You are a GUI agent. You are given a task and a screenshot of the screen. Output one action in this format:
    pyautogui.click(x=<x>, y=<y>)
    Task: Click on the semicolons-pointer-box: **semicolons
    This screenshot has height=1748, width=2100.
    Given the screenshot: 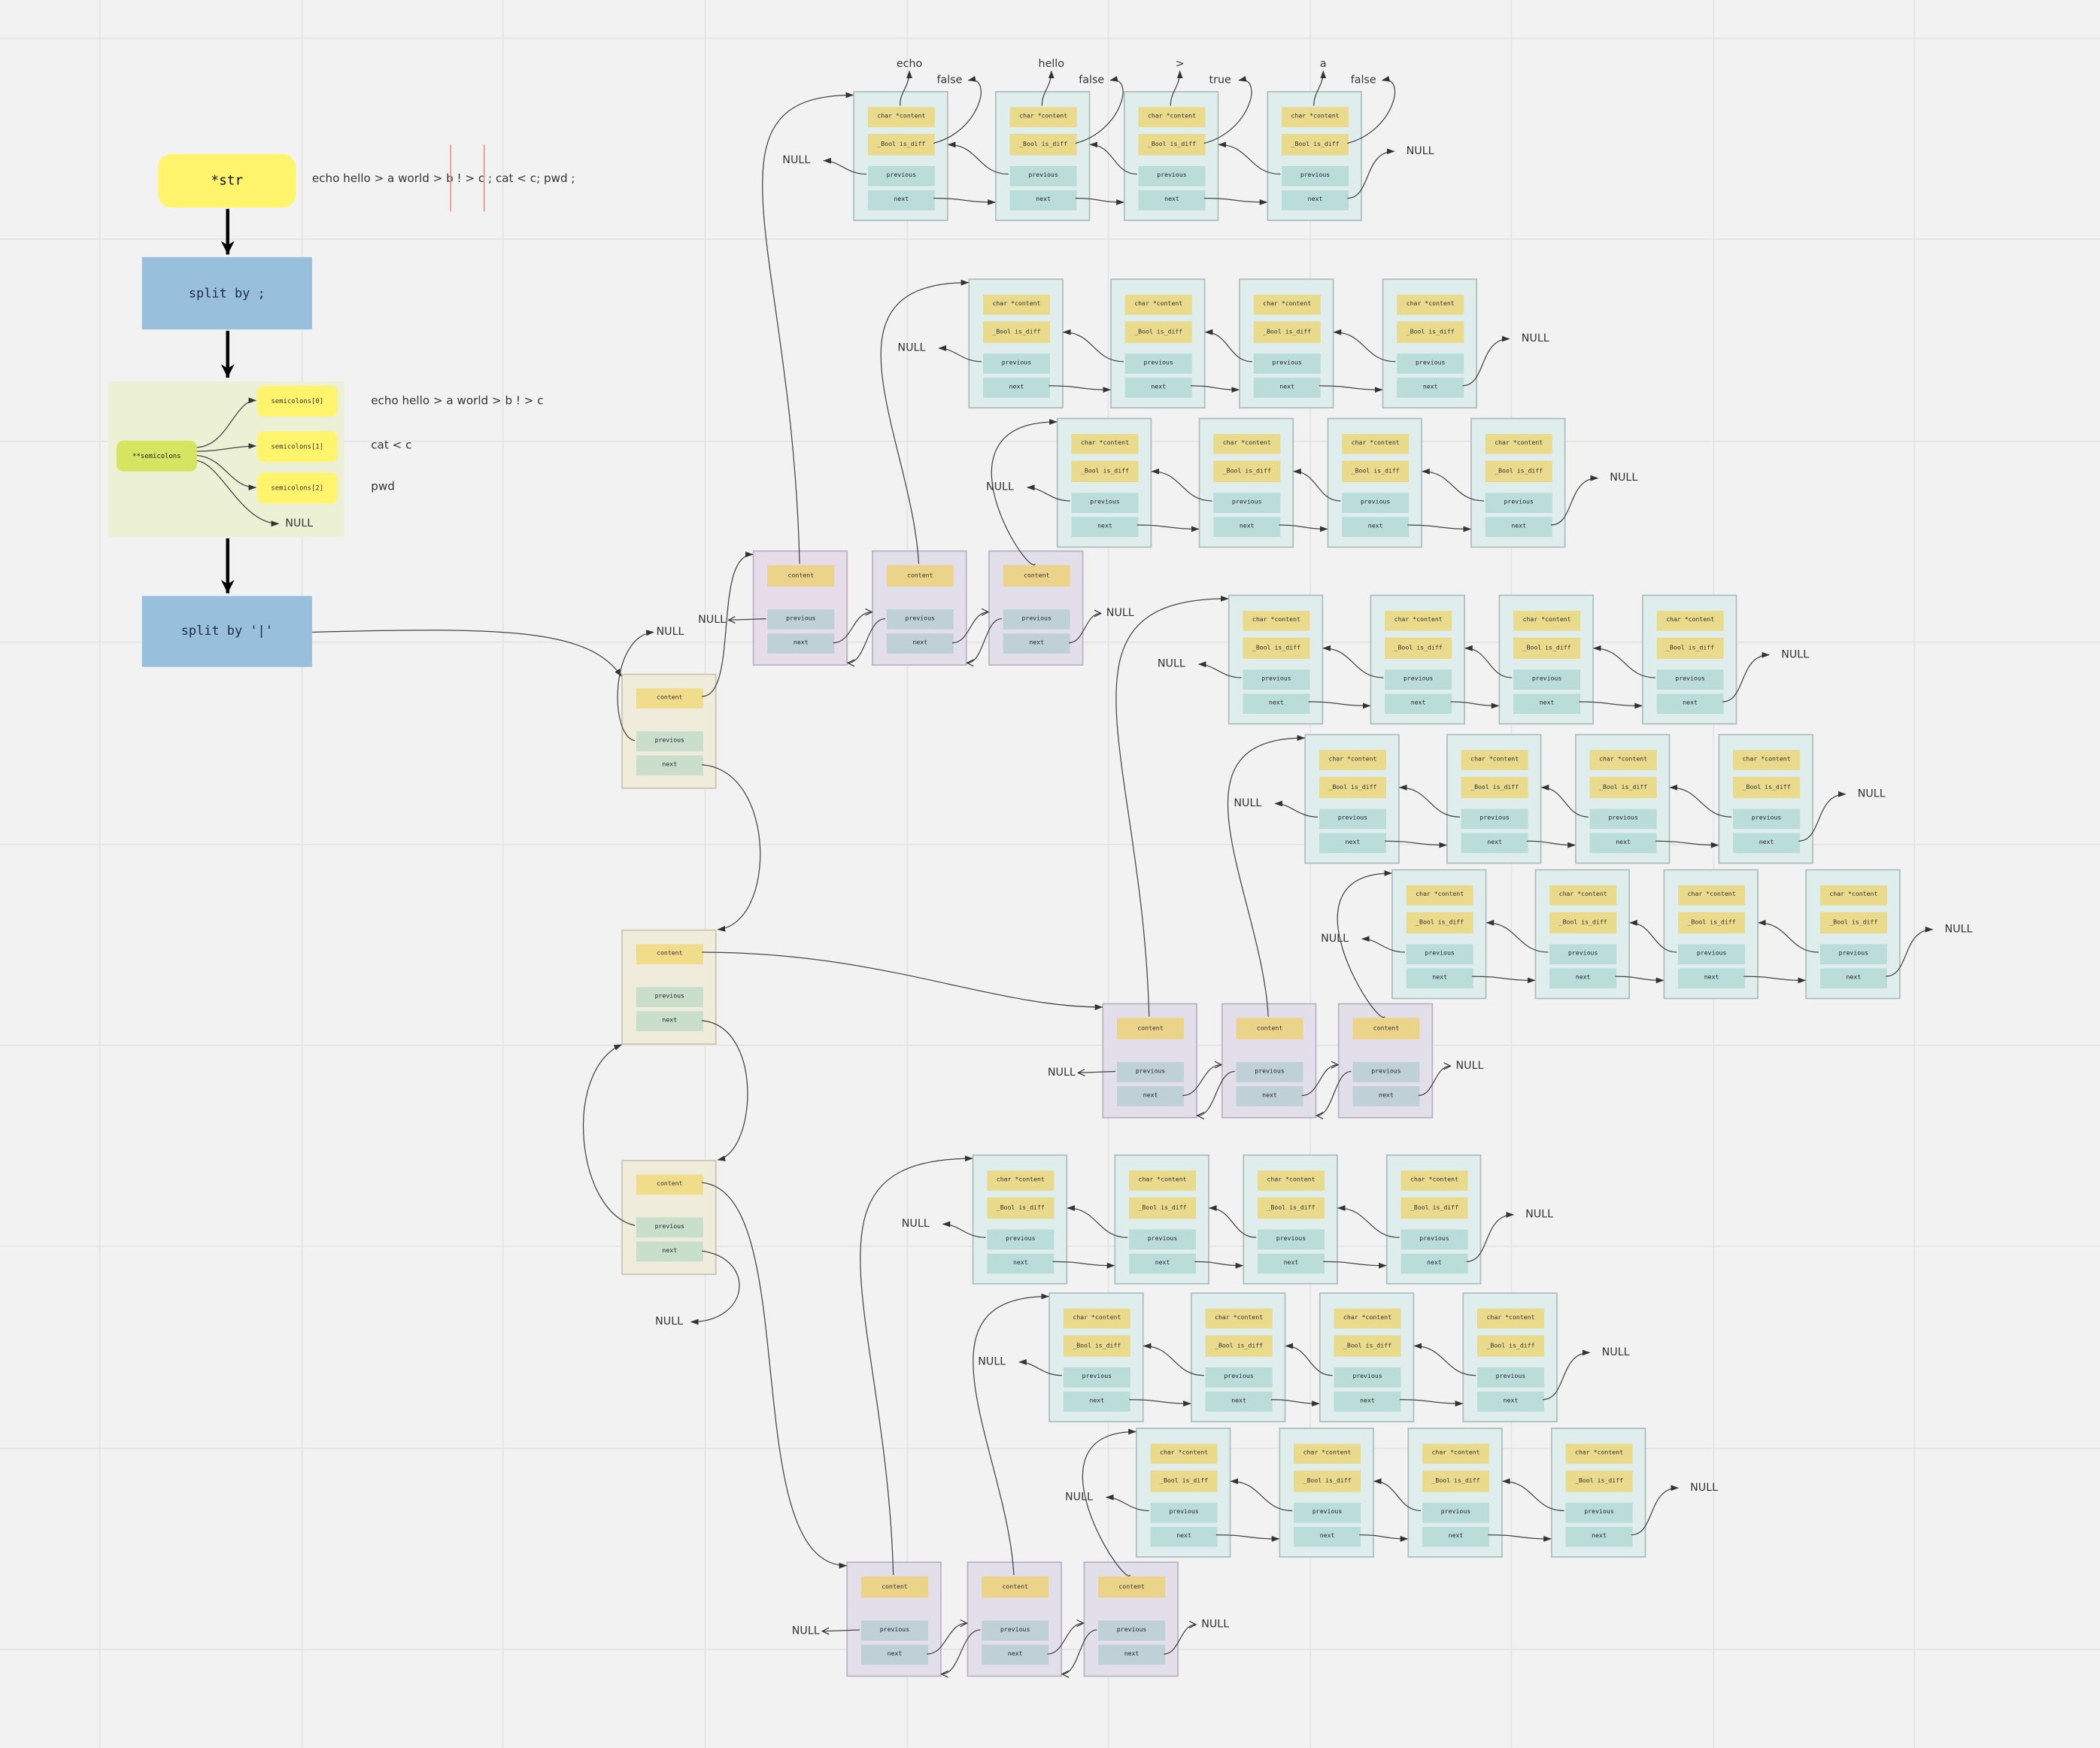 What is the action you would take?
    pyautogui.click(x=157, y=456)
    